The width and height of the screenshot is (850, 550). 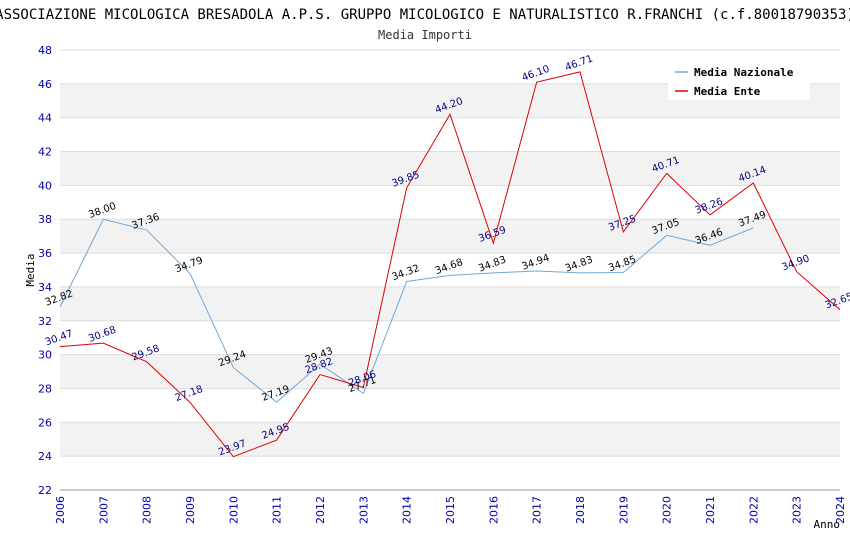 I want to click on y-tick-label: 24, so click(x=45, y=456).